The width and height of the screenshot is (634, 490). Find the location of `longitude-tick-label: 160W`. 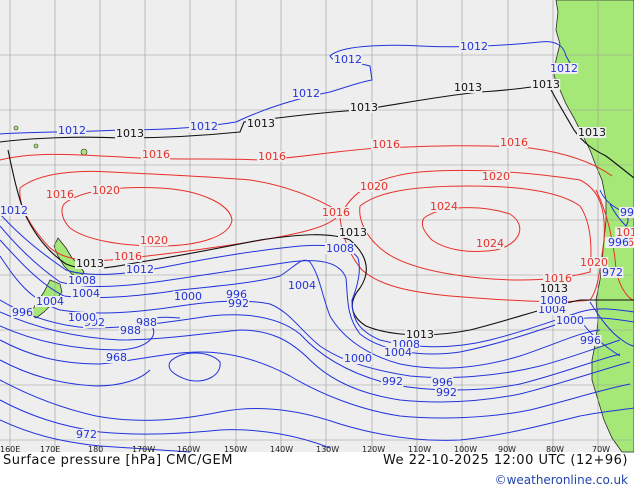

longitude-tick-label: 160W is located at coordinates (188, 449).